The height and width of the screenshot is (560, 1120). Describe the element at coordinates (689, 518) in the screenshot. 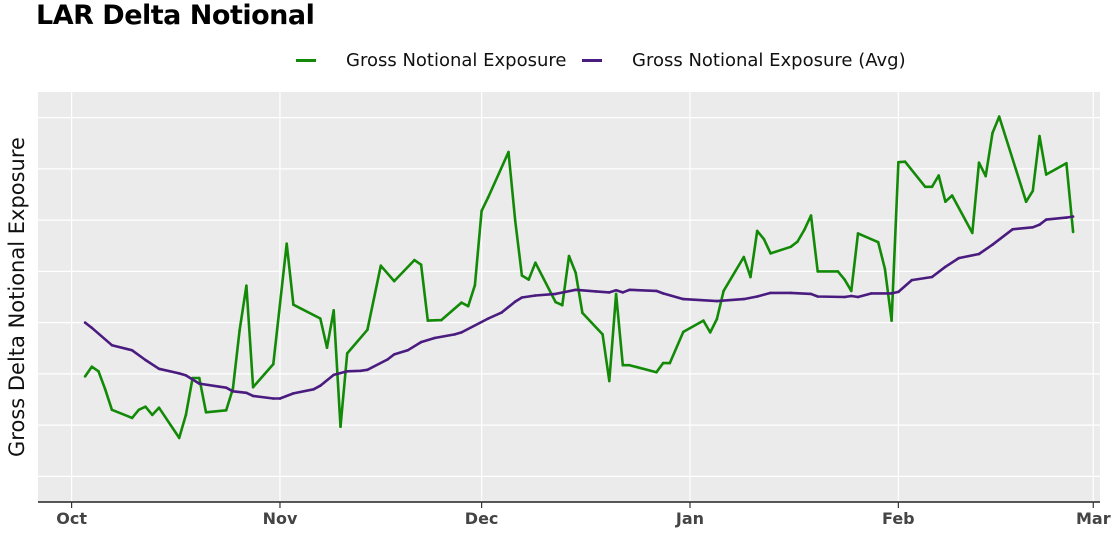

I see `x-tick-label: Jan` at that location.